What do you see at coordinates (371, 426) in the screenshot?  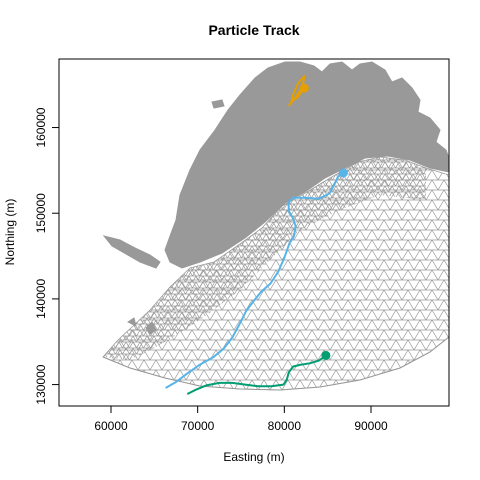 I see `x-tick-label: 90000` at bounding box center [371, 426].